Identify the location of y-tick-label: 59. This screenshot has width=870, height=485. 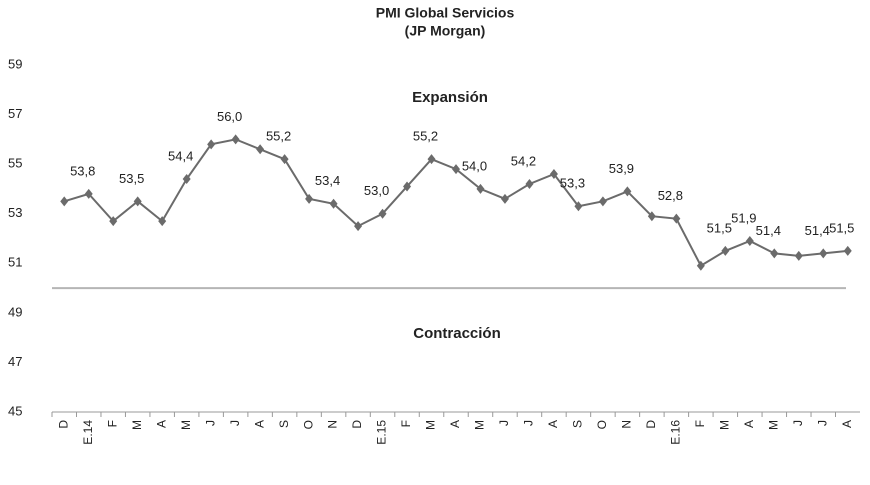
(15, 63).